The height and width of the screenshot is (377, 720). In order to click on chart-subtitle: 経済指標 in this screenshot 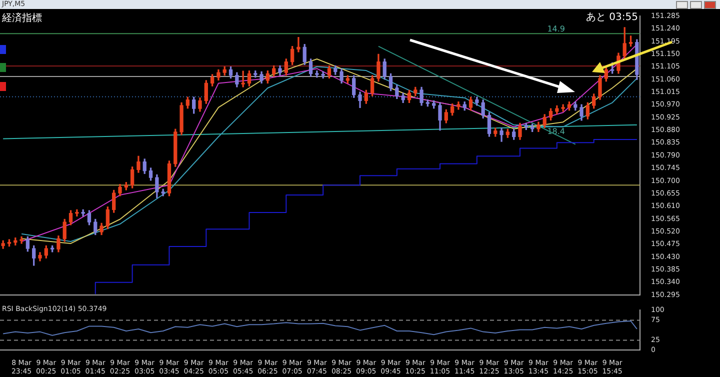, I will do `click(22, 18)`.